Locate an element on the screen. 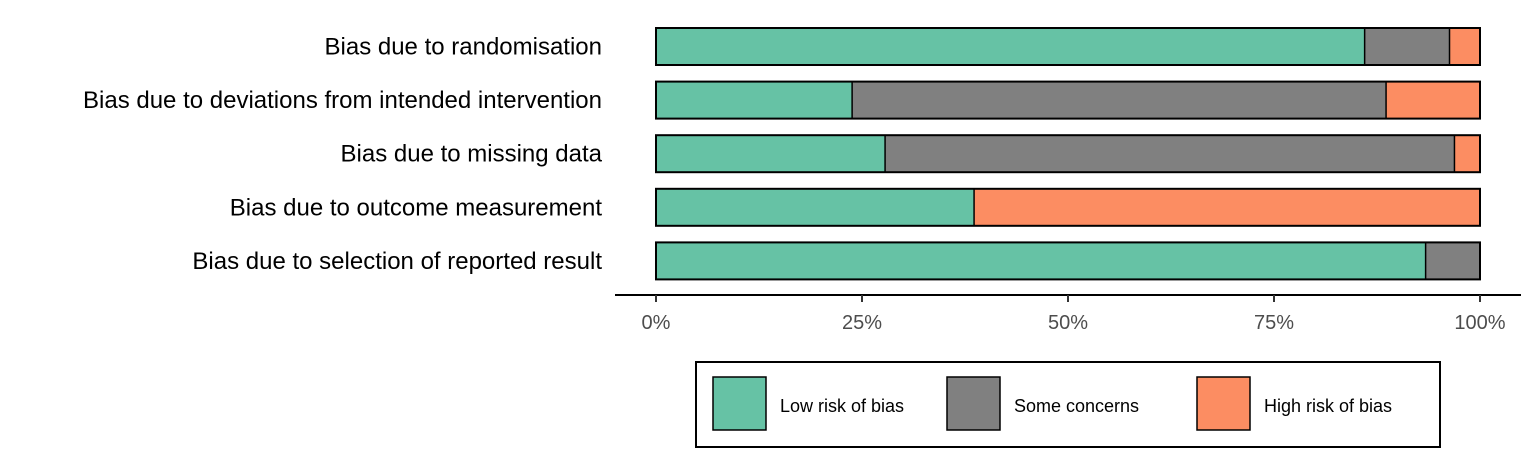 The height and width of the screenshot is (462, 1536). category-label-bias-due-to-randomisation: Bias due to randomisation is located at coordinates (464, 47).